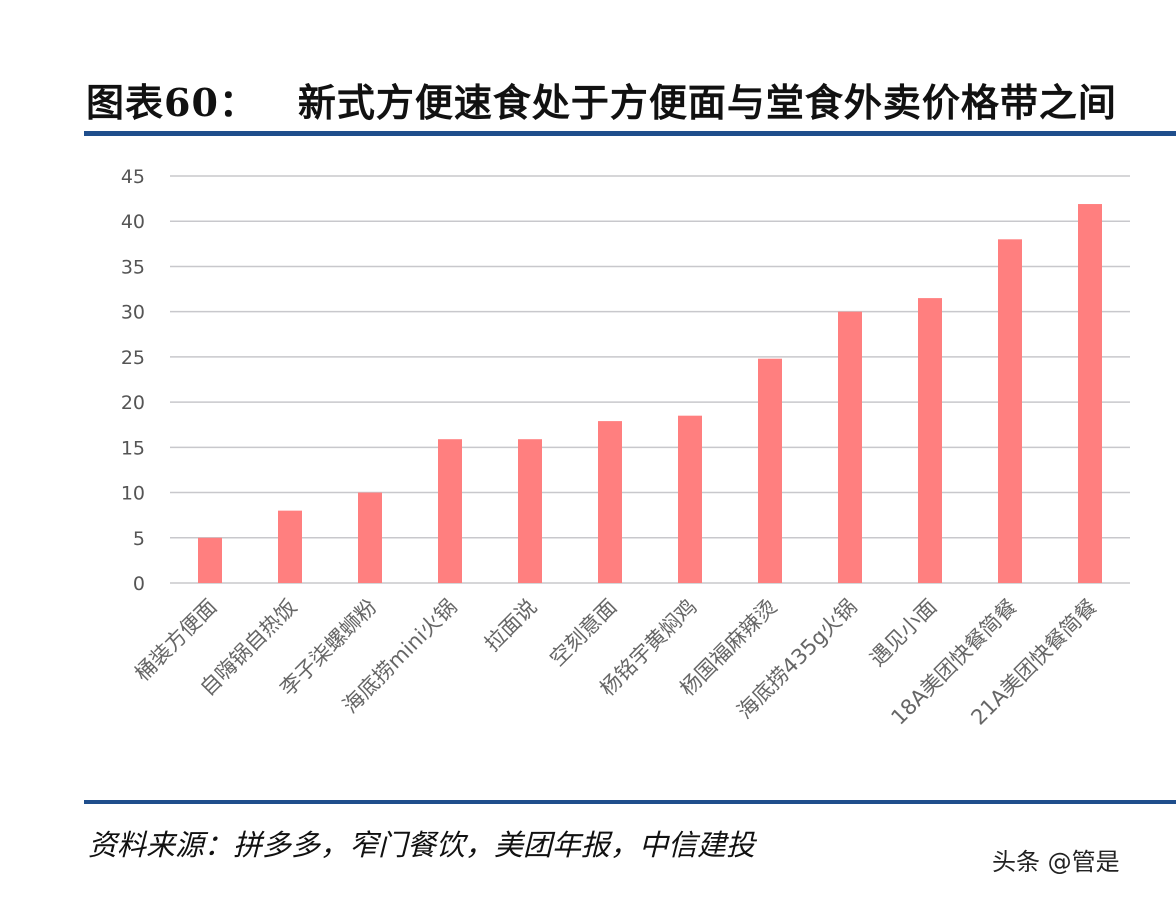 The image size is (1176, 898). What do you see at coordinates (133, 177) in the screenshot?
I see `y-tick-label: 45` at bounding box center [133, 177].